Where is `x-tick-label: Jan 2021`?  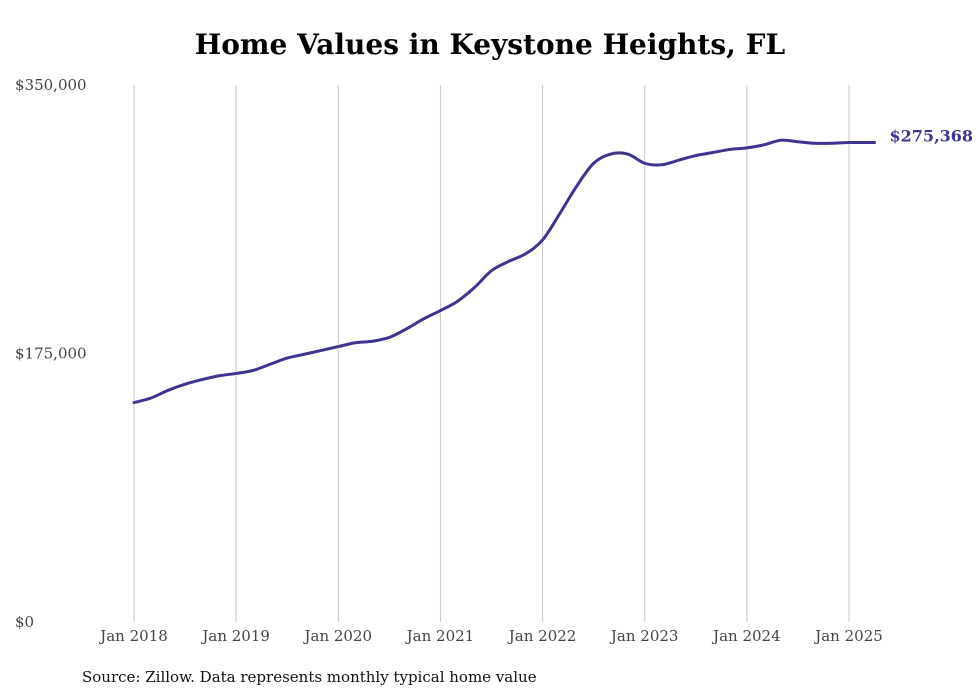
x-tick-label: Jan 2021 is located at coordinates (440, 636).